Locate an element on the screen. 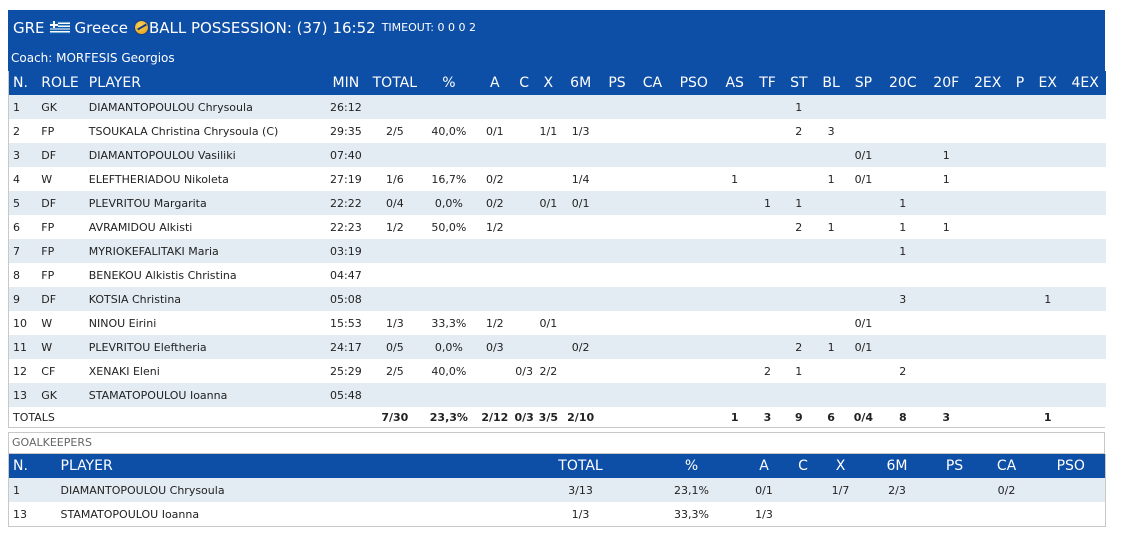  coach-name: Coach: MORFESIS Georgios is located at coordinates (556, 58).